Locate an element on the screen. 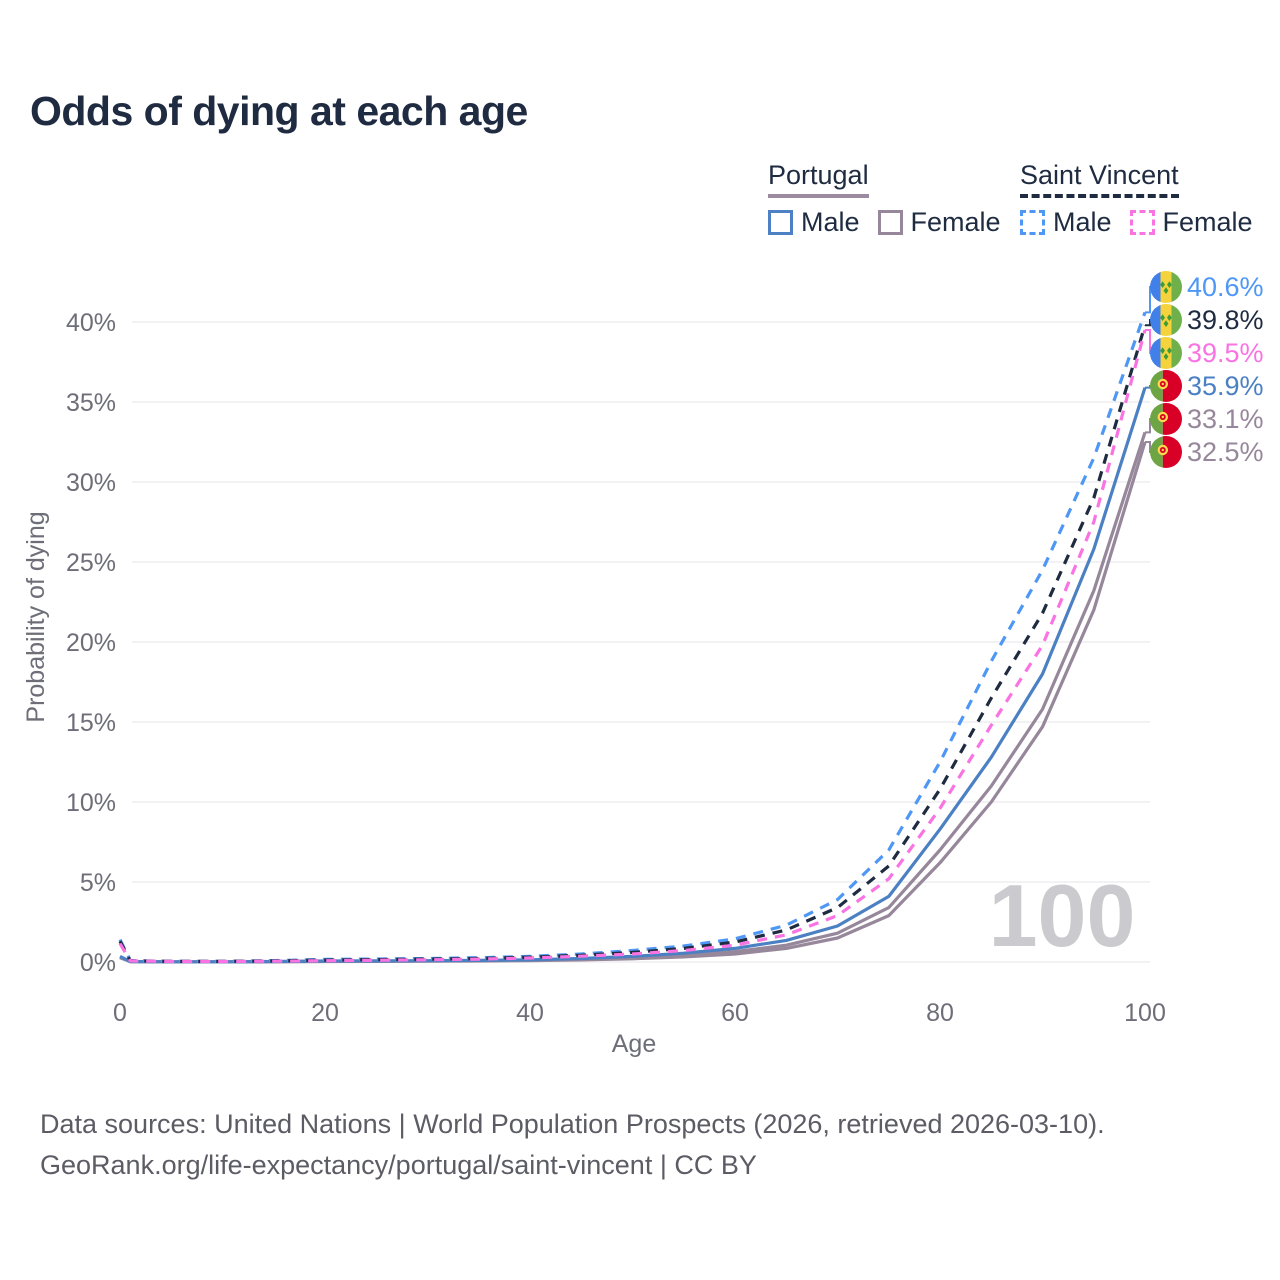 Image resolution: width=1280 pixels, height=1280 pixels. x-tick-label: 0 is located at coordinates (120, 1013).